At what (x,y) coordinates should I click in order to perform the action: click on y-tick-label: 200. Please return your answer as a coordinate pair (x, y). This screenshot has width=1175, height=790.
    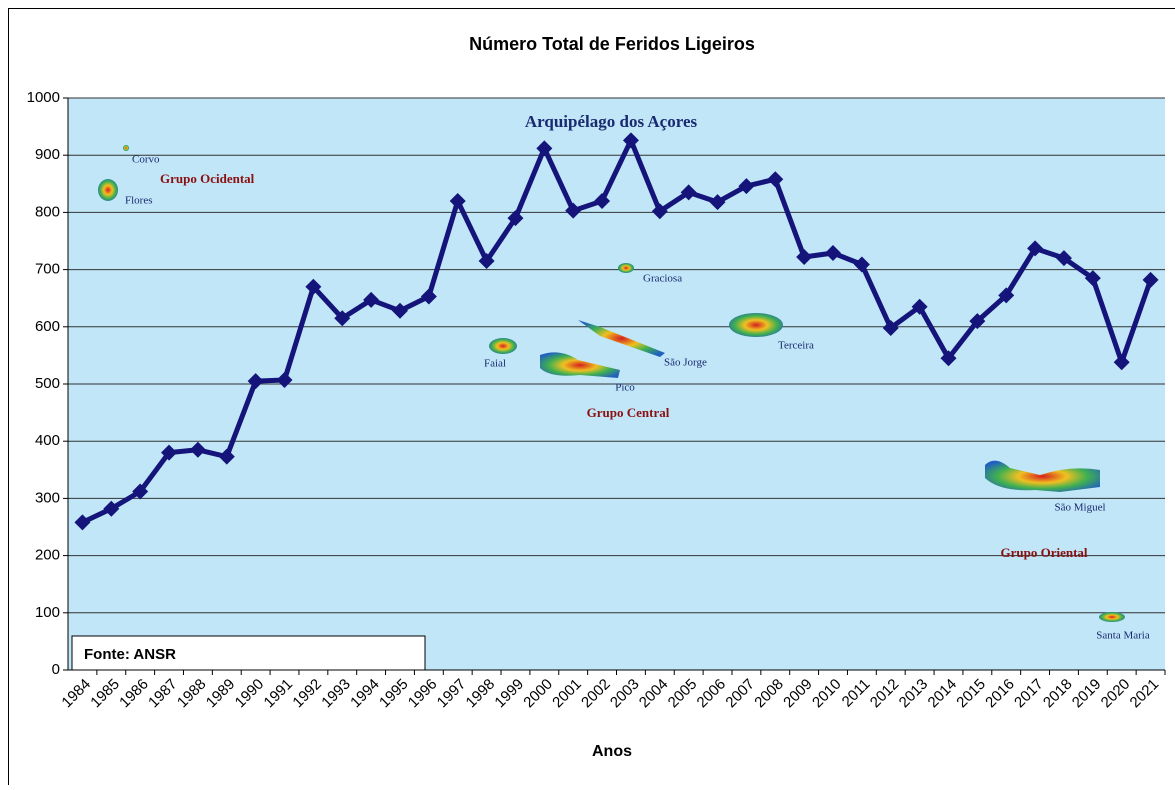
    Looking at the image, I should click on (47, 555).